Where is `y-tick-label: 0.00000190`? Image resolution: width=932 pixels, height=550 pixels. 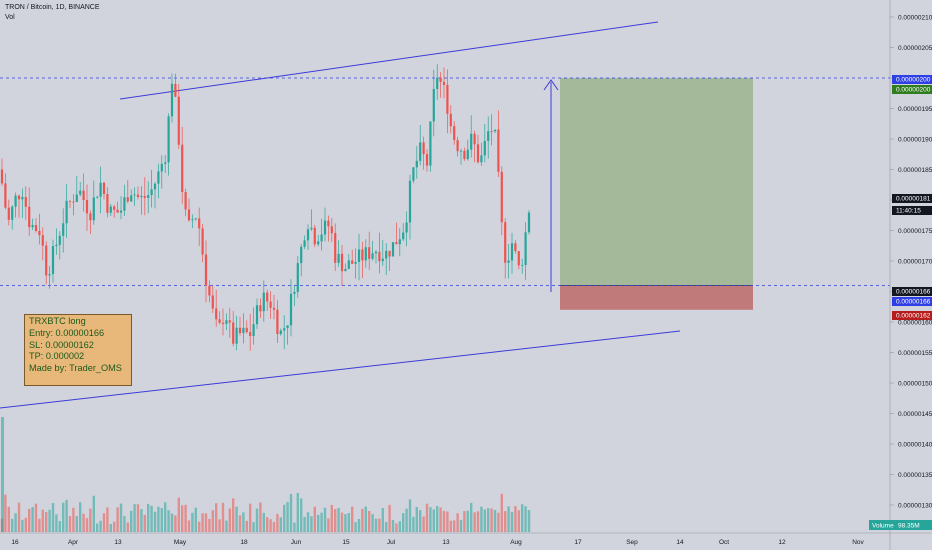
y-tick-label: 0.00000190 is located at coordinates (915, 139).